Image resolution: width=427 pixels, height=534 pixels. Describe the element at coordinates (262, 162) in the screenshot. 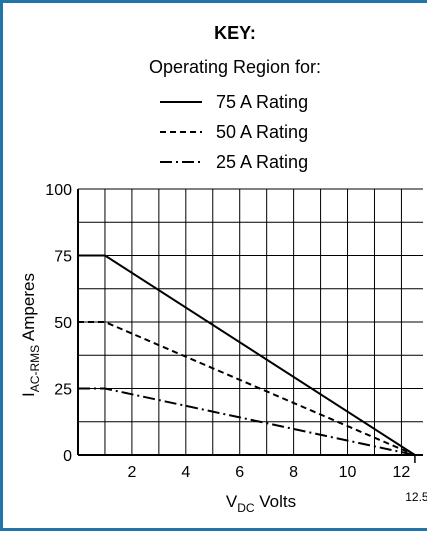

I see `legend-label: 25 A Rating` at that location.